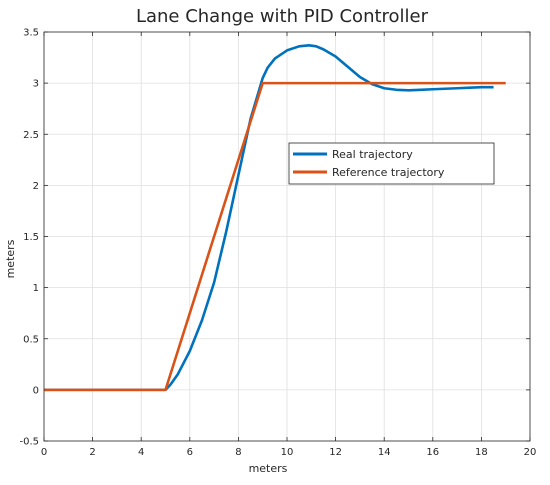  What do you see at coordinates (31, 339) in the screenshot?
I see `y-tick-label: 0.5` at bounding box center [31, 339].